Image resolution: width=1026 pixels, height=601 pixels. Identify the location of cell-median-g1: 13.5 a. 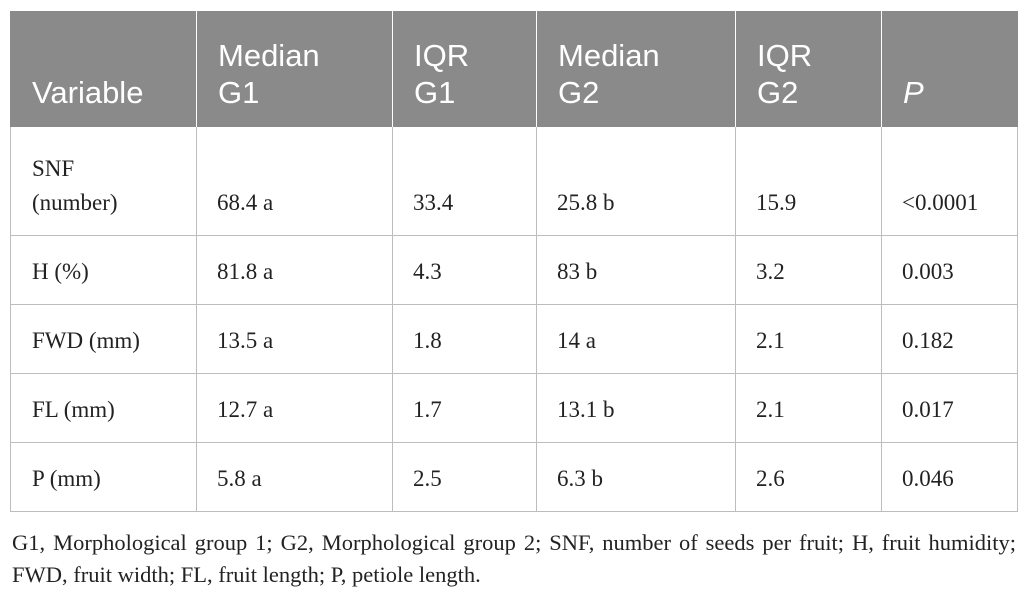
(294, 339).